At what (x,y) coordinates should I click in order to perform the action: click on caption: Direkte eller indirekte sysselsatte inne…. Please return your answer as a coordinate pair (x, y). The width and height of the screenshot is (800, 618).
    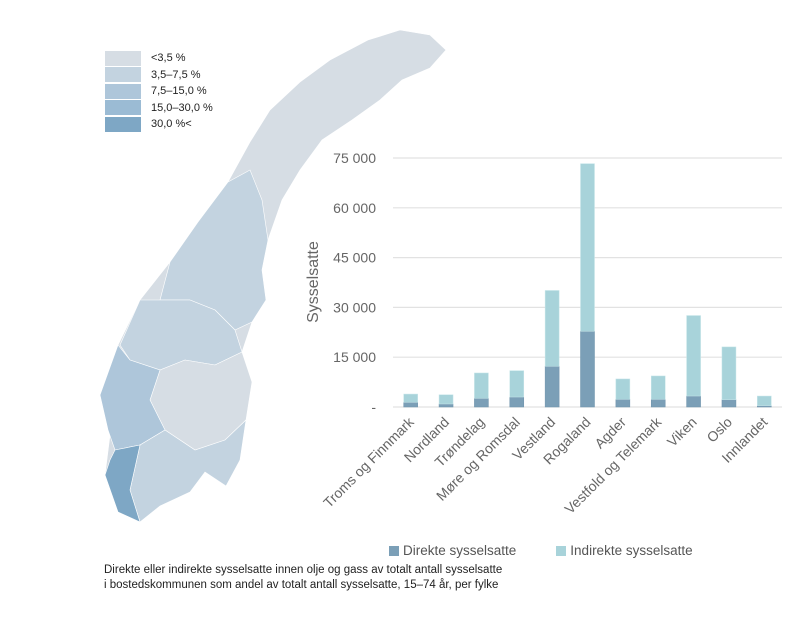
    Looking at the image, I should click on (303, 577).